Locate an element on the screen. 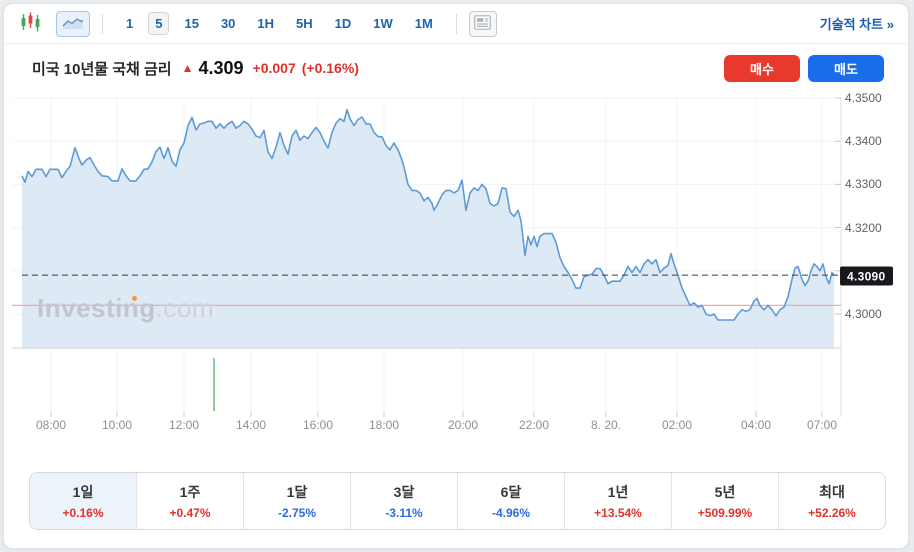 The width and height of the screenshot is (914, 552). investing-watermark: Investing.com is located at coordinates (125, 308).